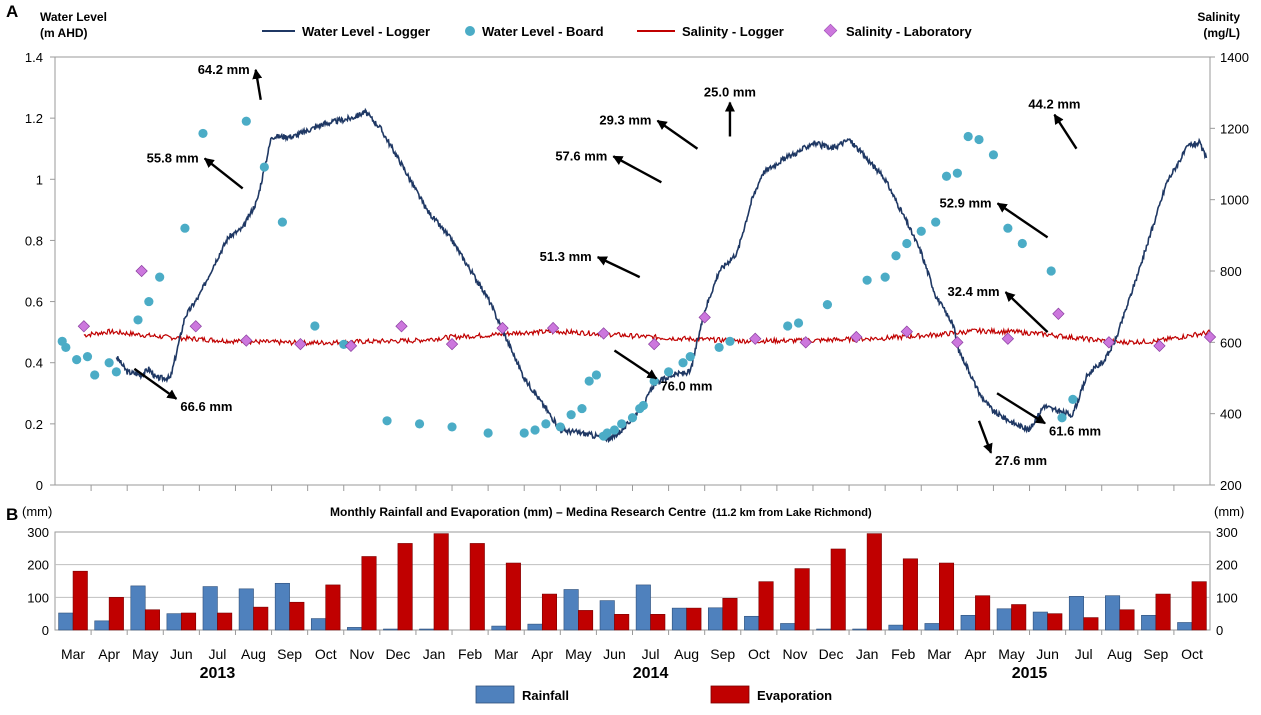  Describe the element at coordinates (1231, 271) in the screenshot. I see `panel-a-right-tick-label: 800` at that location.